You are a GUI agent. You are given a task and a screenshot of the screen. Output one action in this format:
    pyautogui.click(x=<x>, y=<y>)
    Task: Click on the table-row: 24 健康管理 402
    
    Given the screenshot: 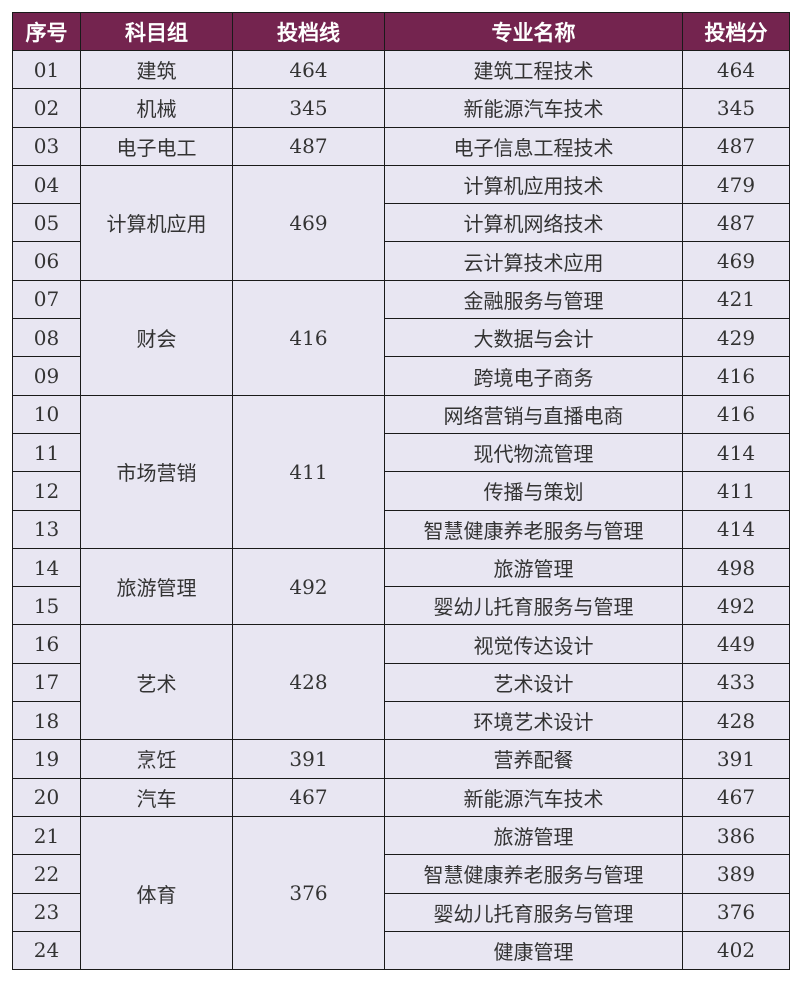 What is the action you would take?
    pyautogui.click(x=401, y=950)
    